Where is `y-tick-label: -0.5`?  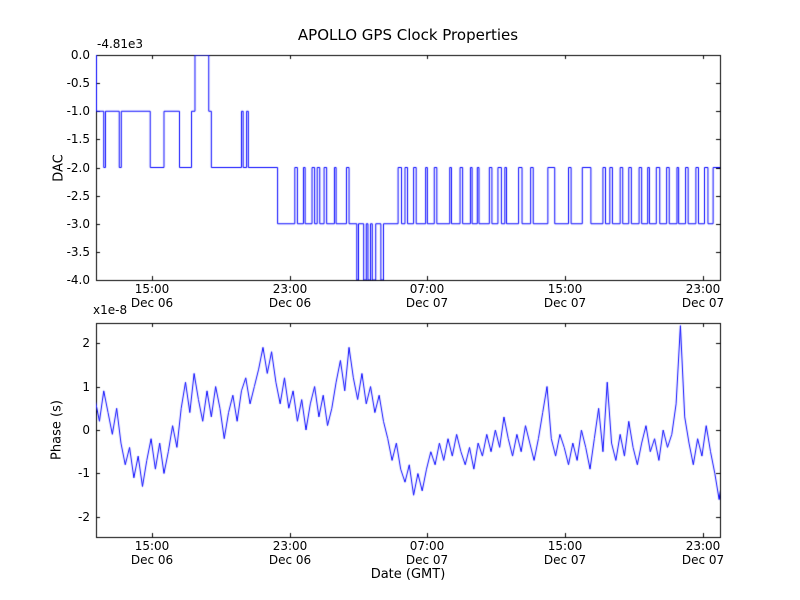 y-tick-label: -0.5 is located at coordinates (78, 82).